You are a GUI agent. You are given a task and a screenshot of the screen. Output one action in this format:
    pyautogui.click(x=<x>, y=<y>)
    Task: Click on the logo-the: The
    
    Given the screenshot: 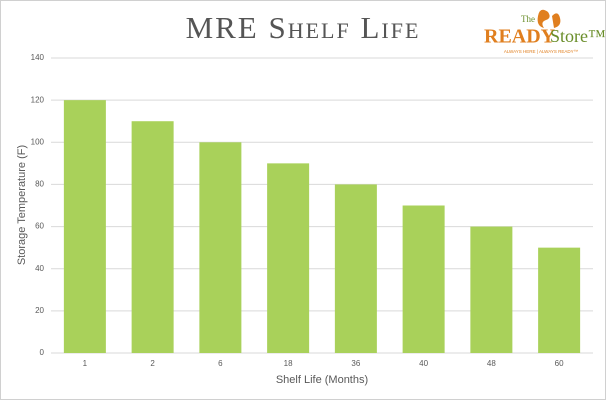 What is the action you would take?
    pyautogui.click(x=528, y=19)
    